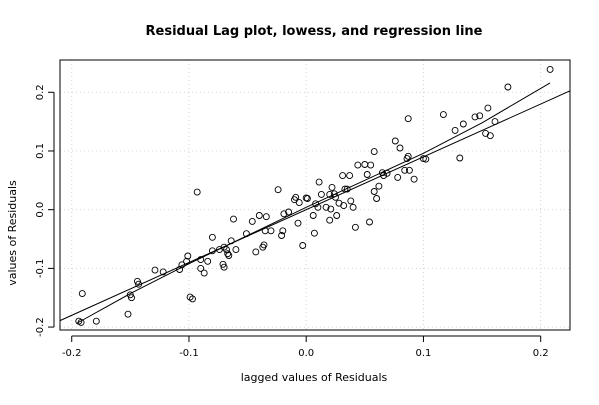 This screenshot has width=599, height=405. What do you see at coordinates (40, 327) in the screenshot?
I see `y-tick-label: -0.2` at bounding box center [40, 327].